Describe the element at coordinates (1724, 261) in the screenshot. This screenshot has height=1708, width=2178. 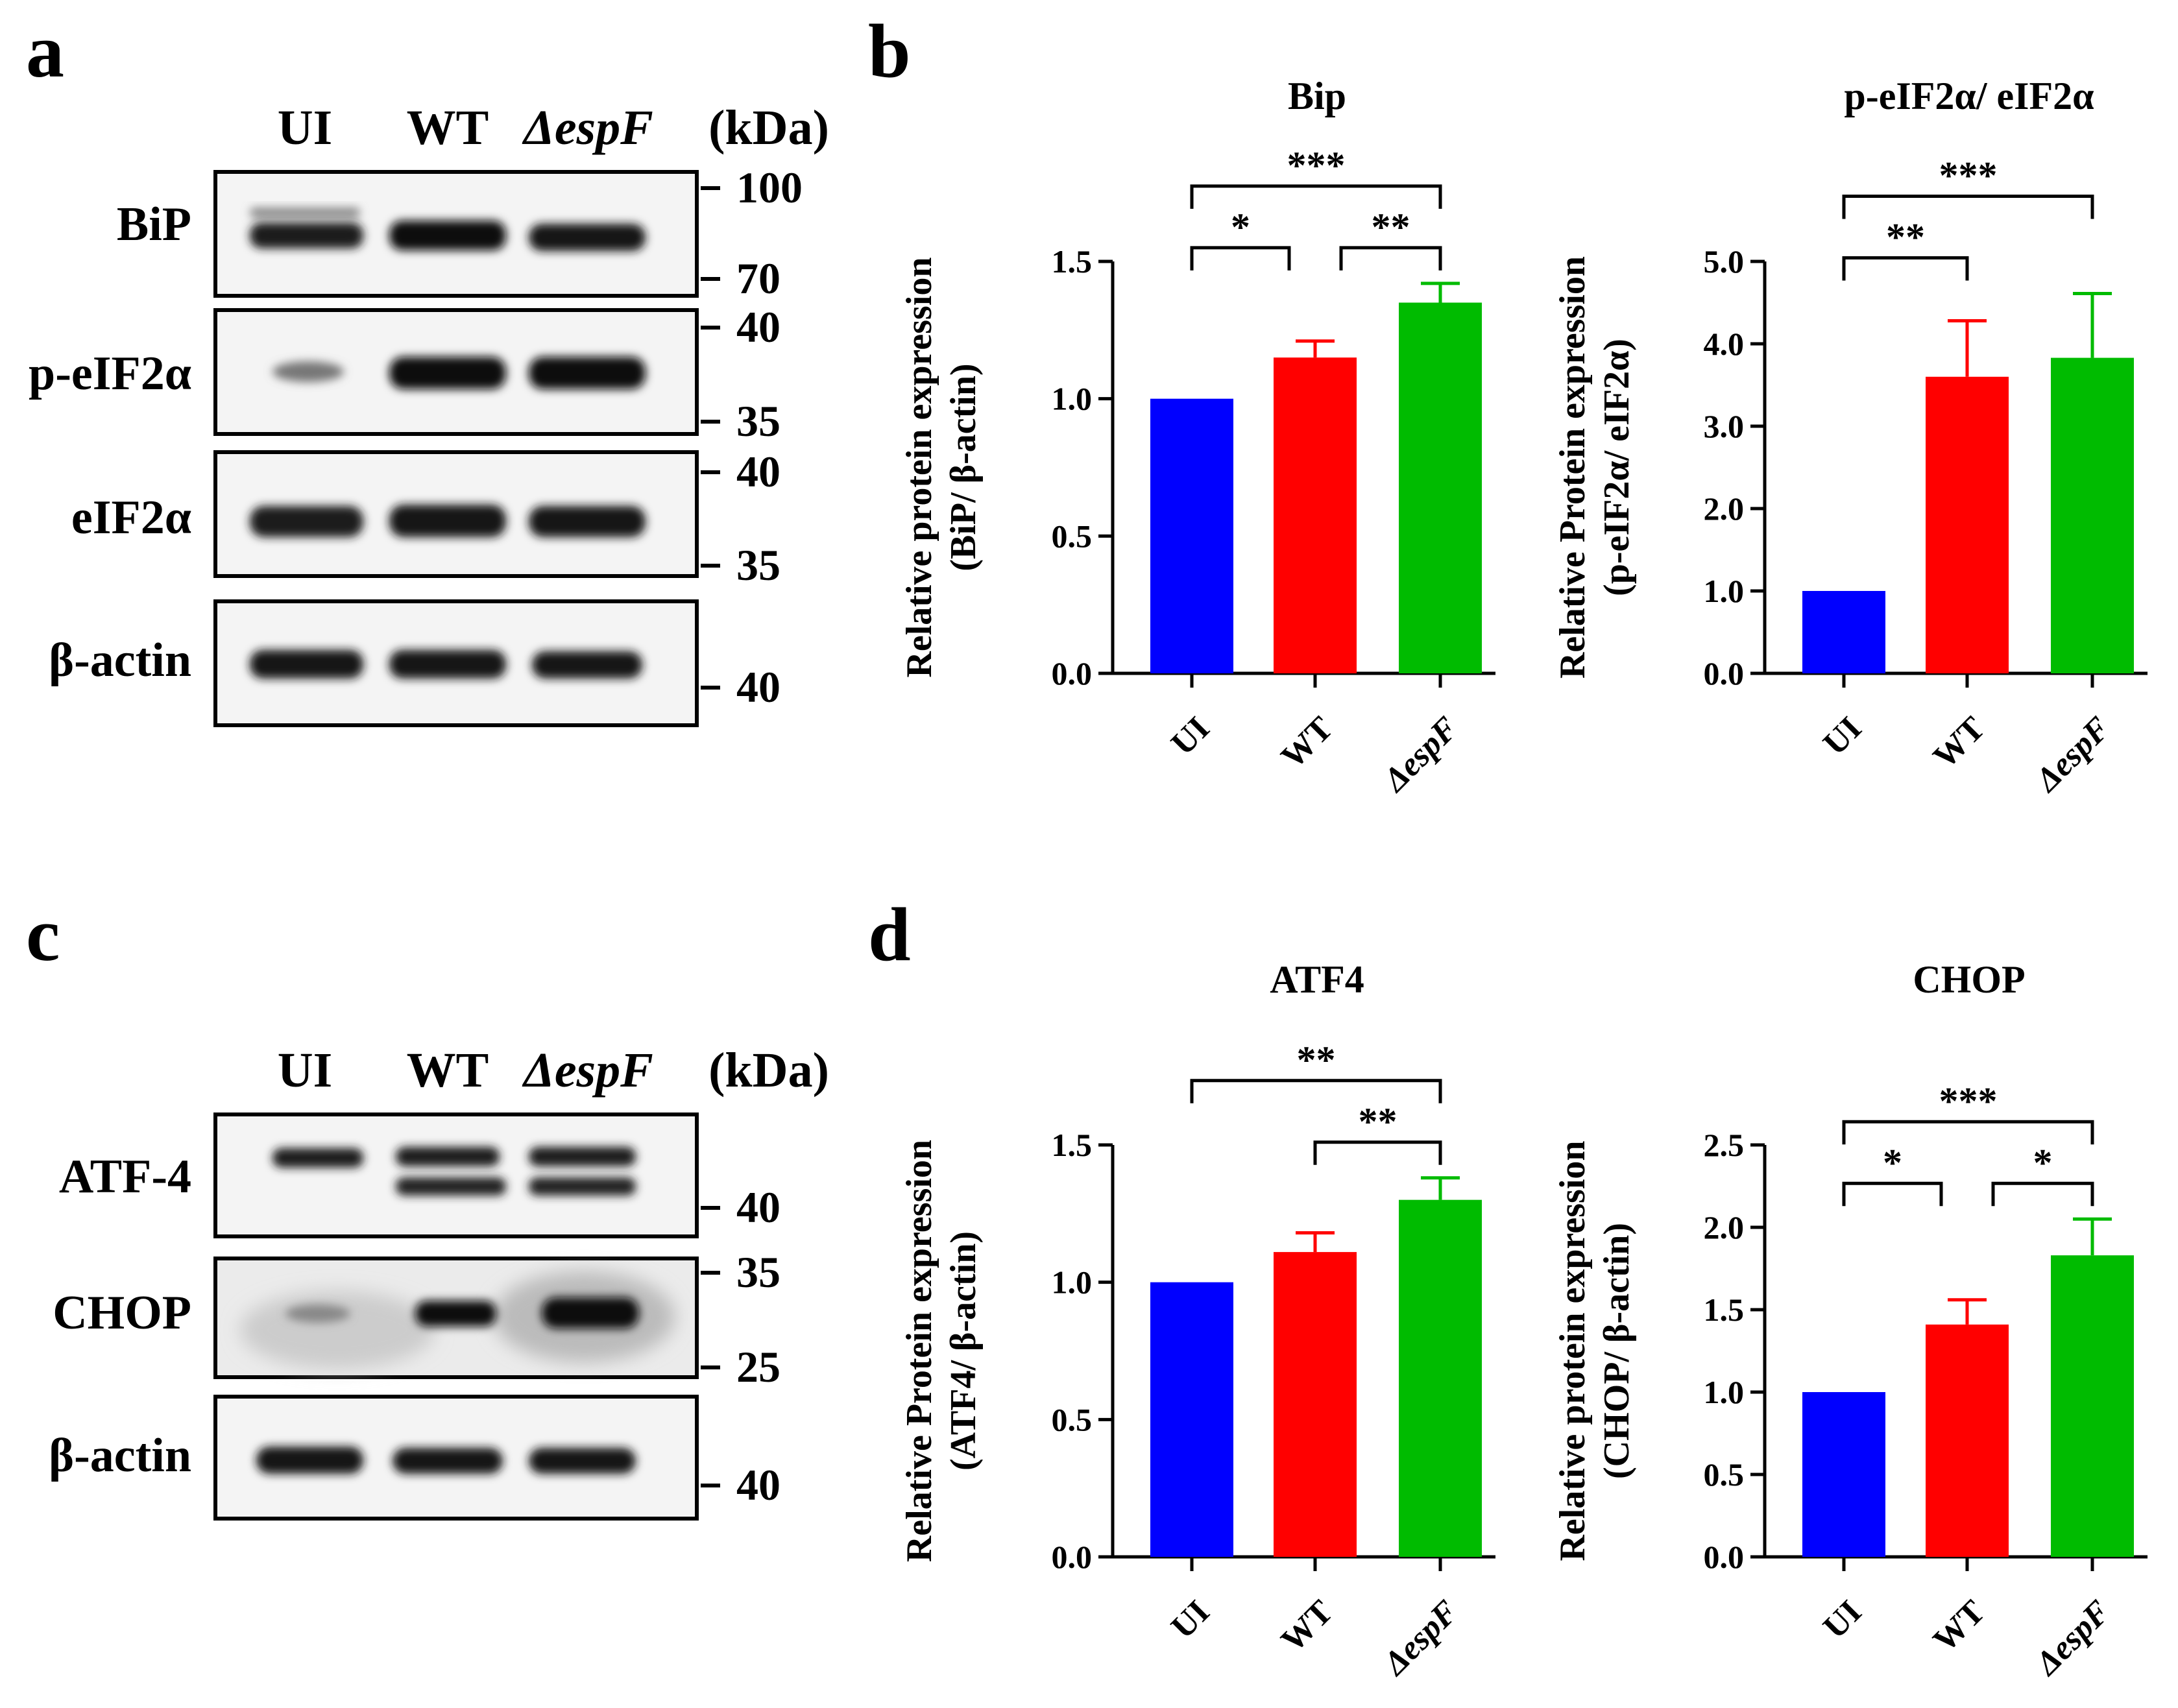
I see `y-tick-label: 5.0` at that location.